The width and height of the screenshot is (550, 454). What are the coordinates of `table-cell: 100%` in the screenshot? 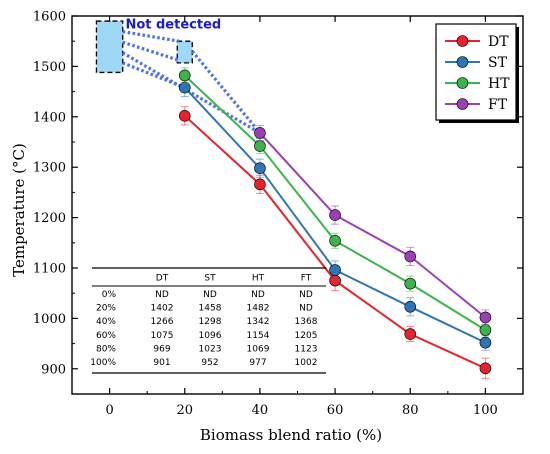 It's located at (103, 363).